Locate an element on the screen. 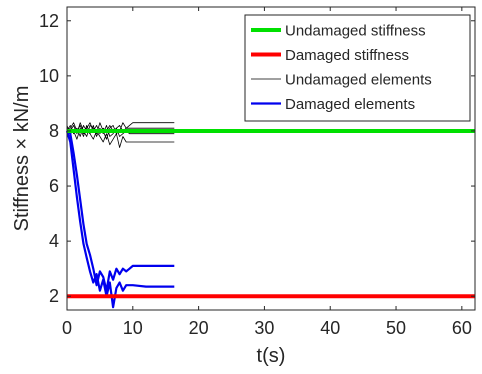  x-tick-label: 10 is located at coordinates (133, 328).